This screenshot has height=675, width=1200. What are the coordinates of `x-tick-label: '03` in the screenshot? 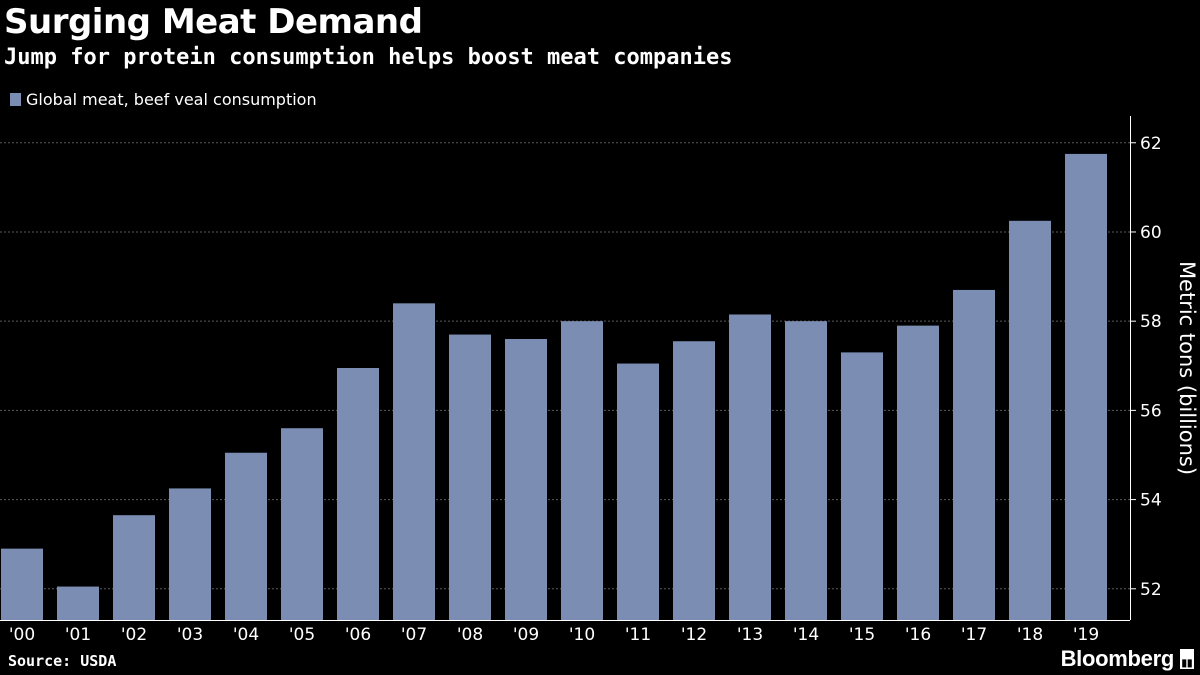 It's located at (190, 635).